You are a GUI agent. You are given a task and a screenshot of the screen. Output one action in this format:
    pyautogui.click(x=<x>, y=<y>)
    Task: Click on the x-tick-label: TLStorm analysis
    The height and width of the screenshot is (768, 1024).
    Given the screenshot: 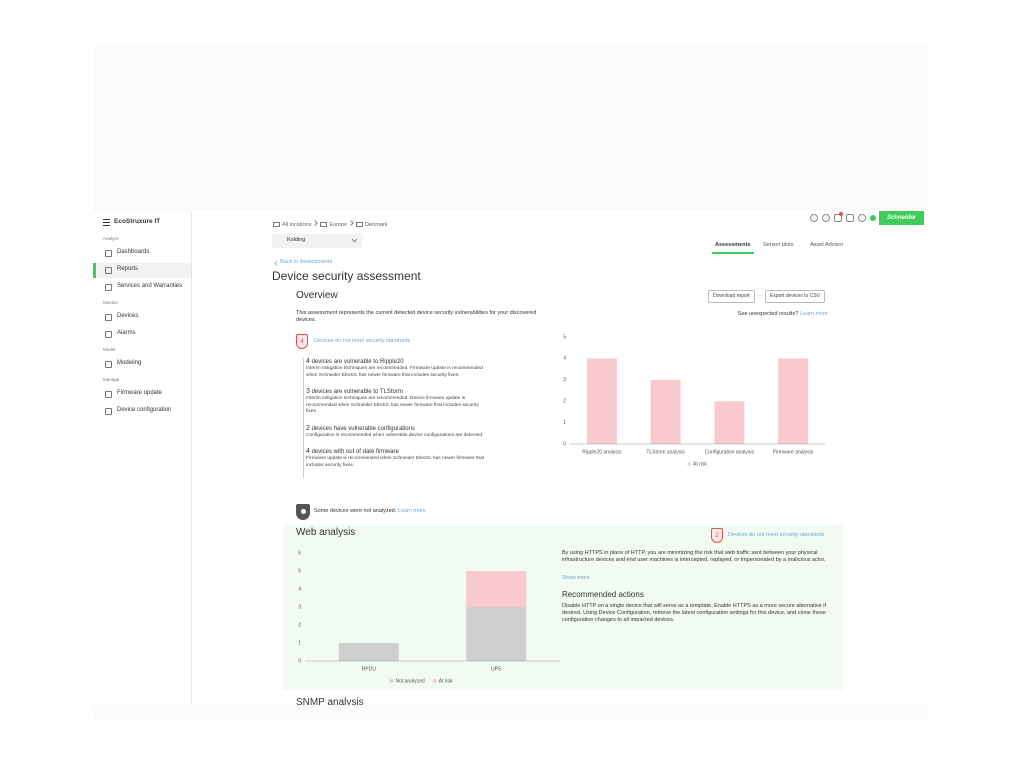 What is the action you would take?
    pyautogui.click(x=665, y=452)
    